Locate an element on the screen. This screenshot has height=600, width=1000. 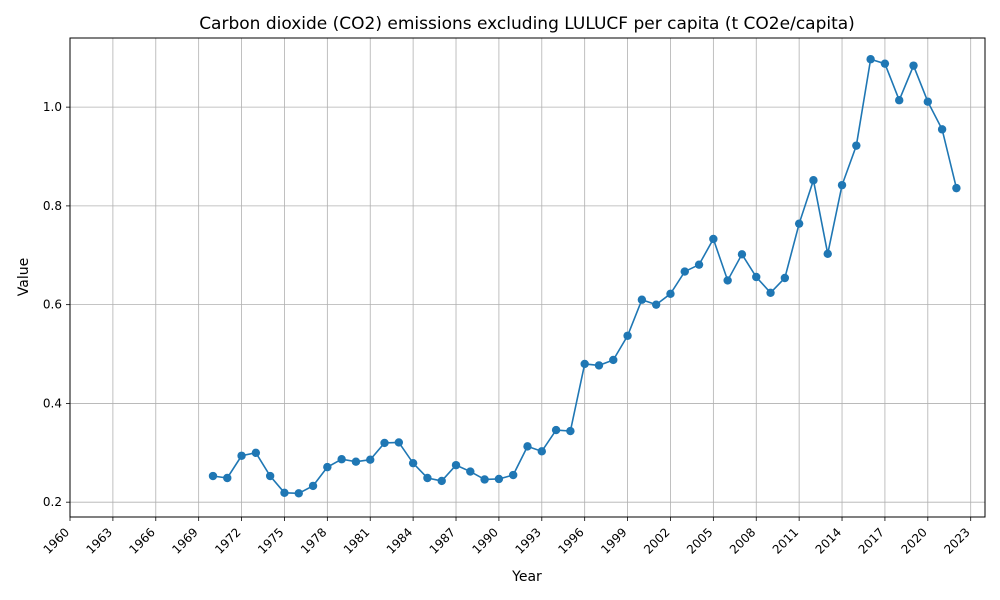
x-tick-label: 1996 is located at coordinates (570, 540).